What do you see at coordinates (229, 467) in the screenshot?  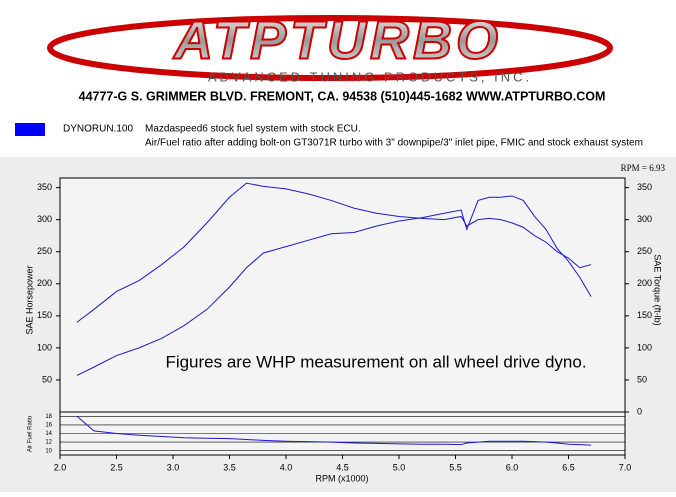 I see `x-tick-label: 3.5` at bounding box center [229, 467].